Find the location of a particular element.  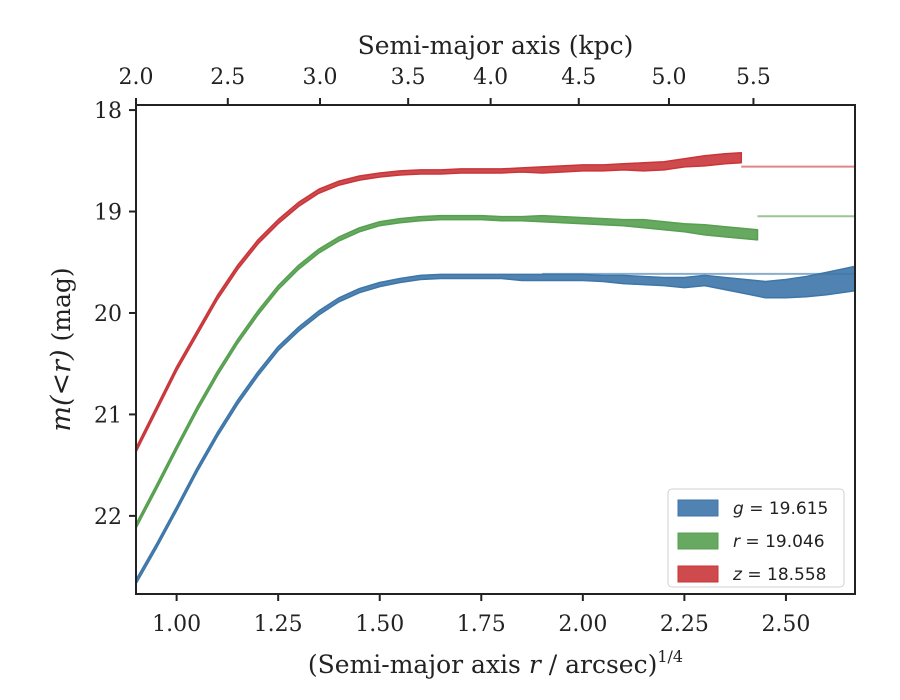

y-axis-label: m(<r) (mag) is located at coordinates (61, 349).